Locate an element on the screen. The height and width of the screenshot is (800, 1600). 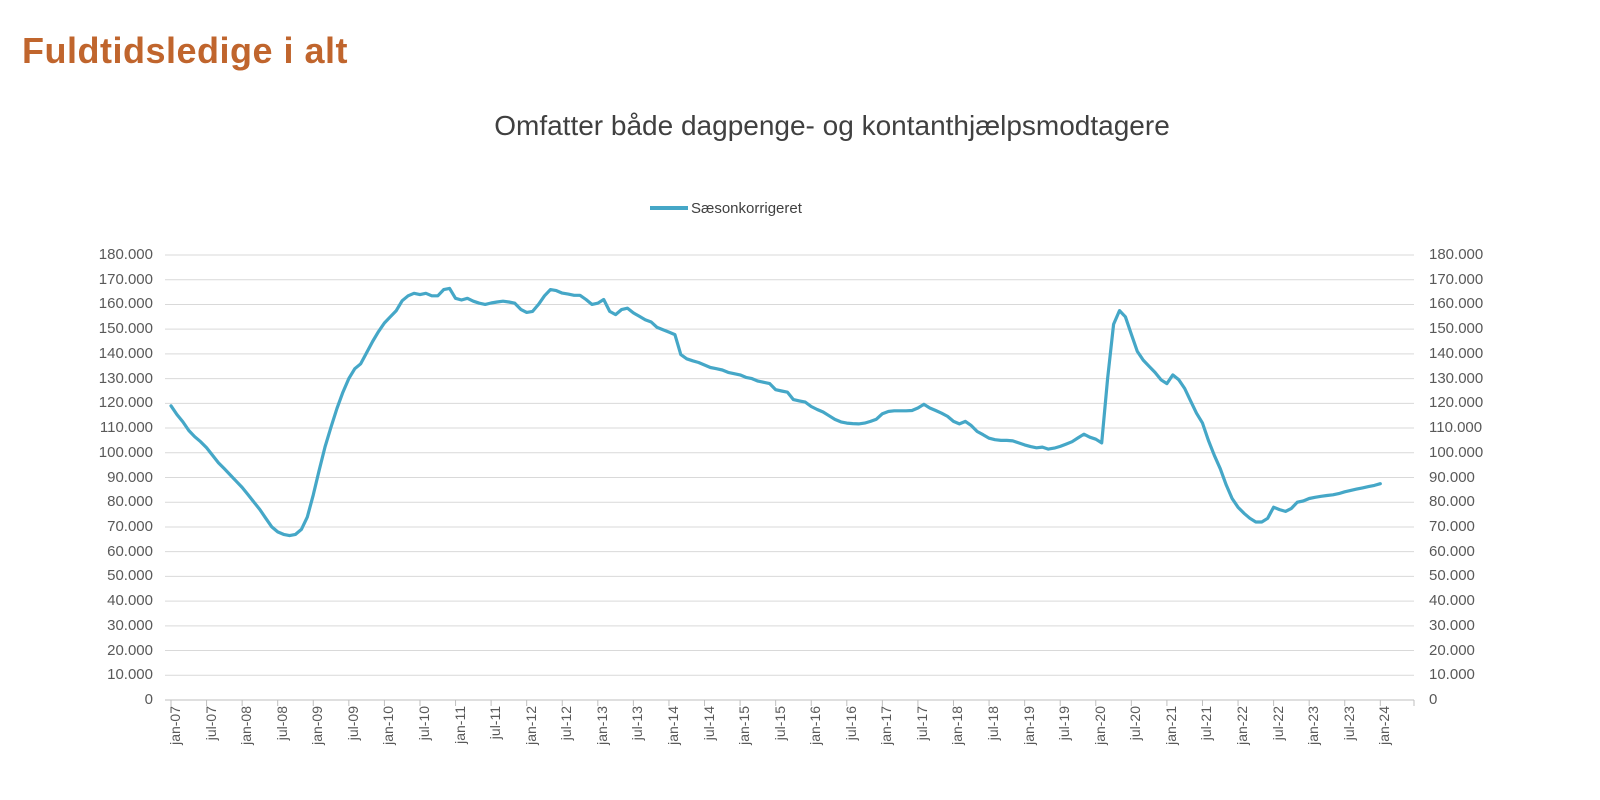
y-axis-label-right: 120.000 is located at coordinates (1456, 403).